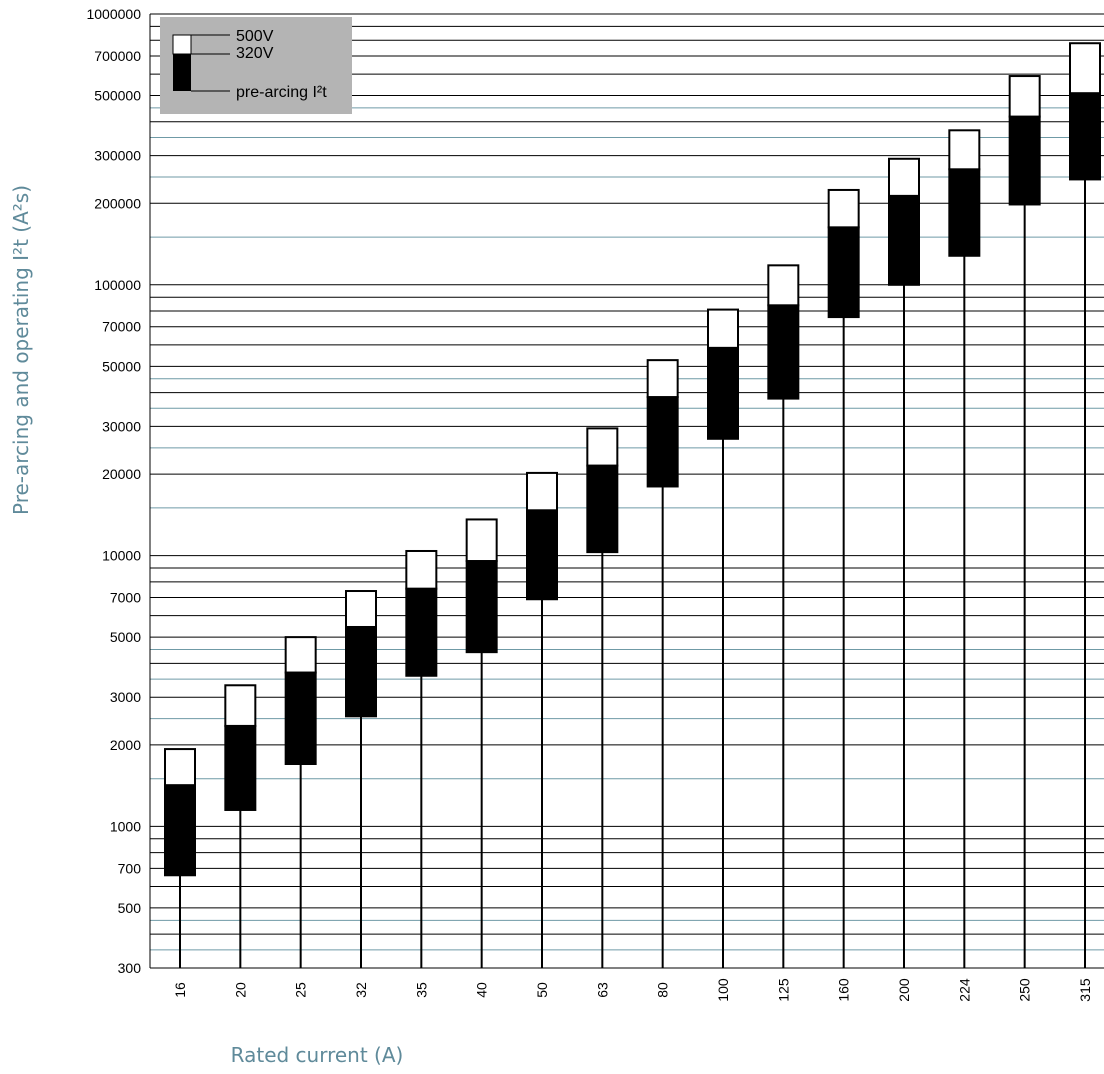  I want to click on x-tick-label: 35, so click(421, 990).